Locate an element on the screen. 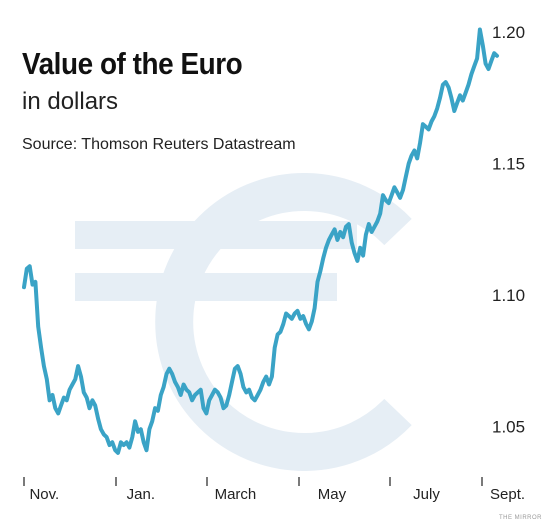  y-tick-label: 1.20 is located at coordinates (508, 32).